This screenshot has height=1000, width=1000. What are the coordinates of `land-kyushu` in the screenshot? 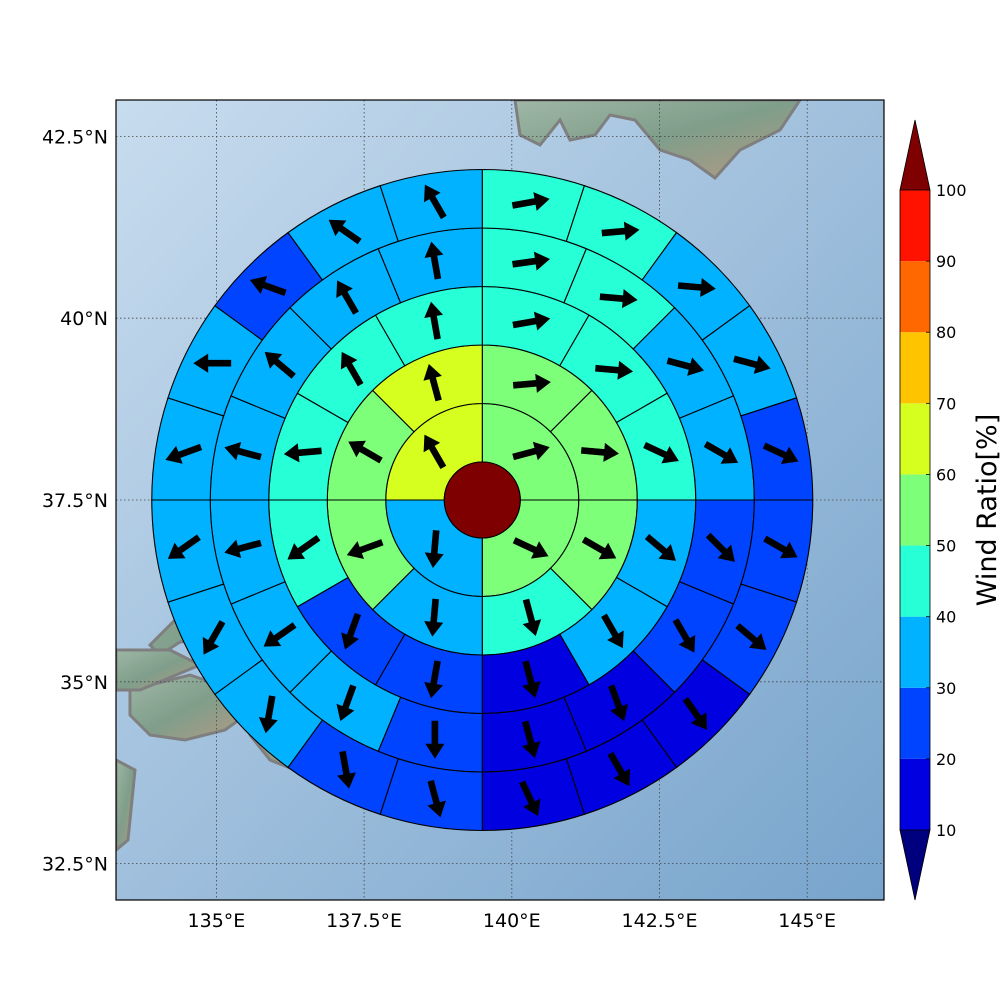 It's located at (126, 805).